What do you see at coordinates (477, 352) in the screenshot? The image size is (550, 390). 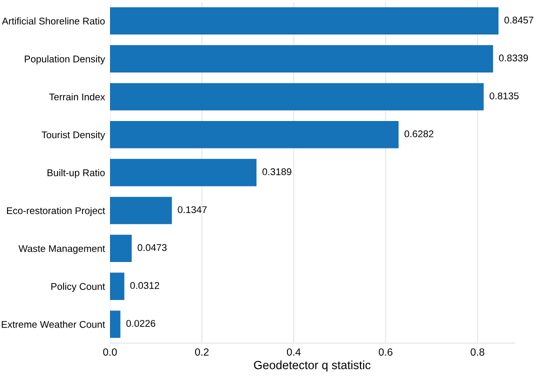 I see `x-tick-label: 0.8` at bounding box center [477, 352].